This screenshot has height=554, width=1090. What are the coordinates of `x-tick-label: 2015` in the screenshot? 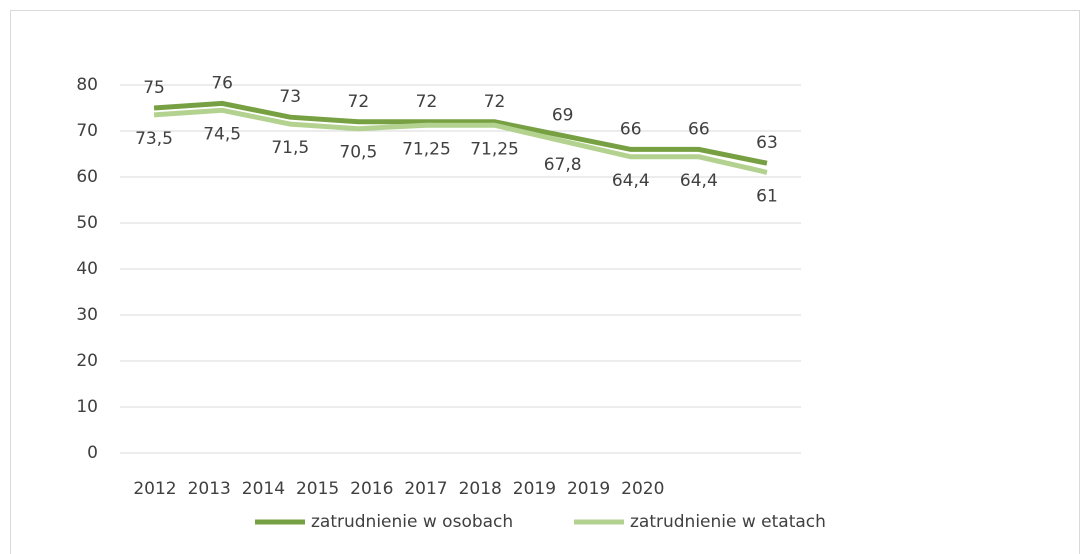 It's located at (317, 489).